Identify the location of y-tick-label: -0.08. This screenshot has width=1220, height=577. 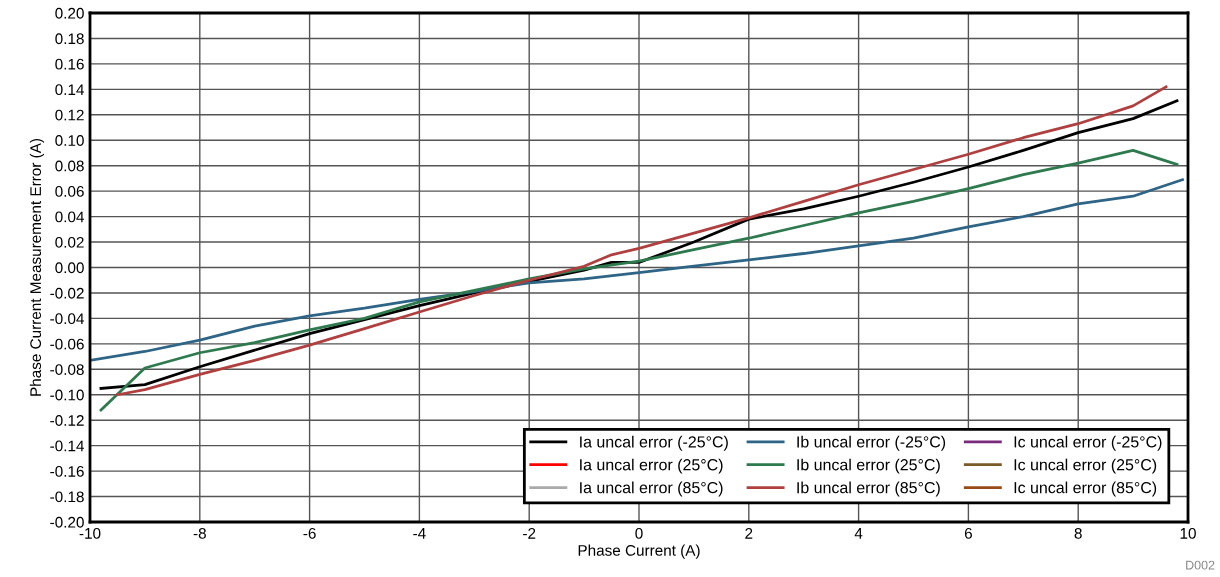
(67, 369).